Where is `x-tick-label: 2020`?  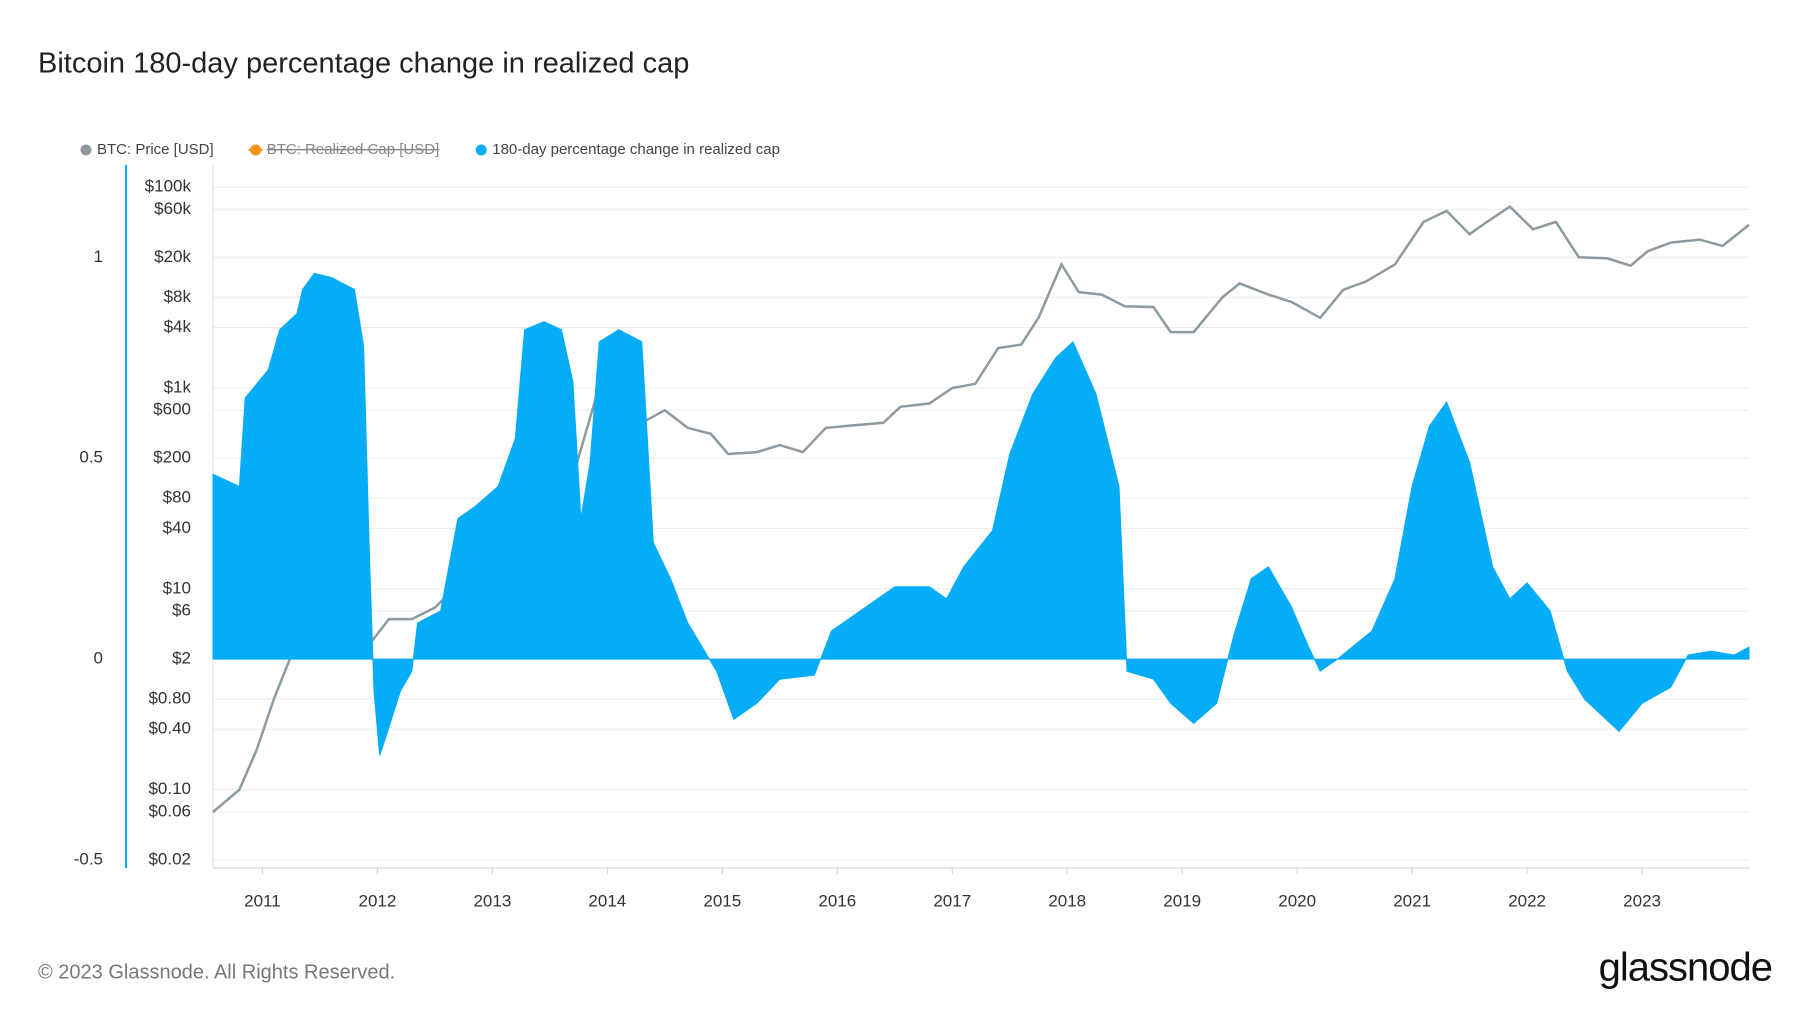 x-tick-label: 2020 is located at coordinates (1297, 900).